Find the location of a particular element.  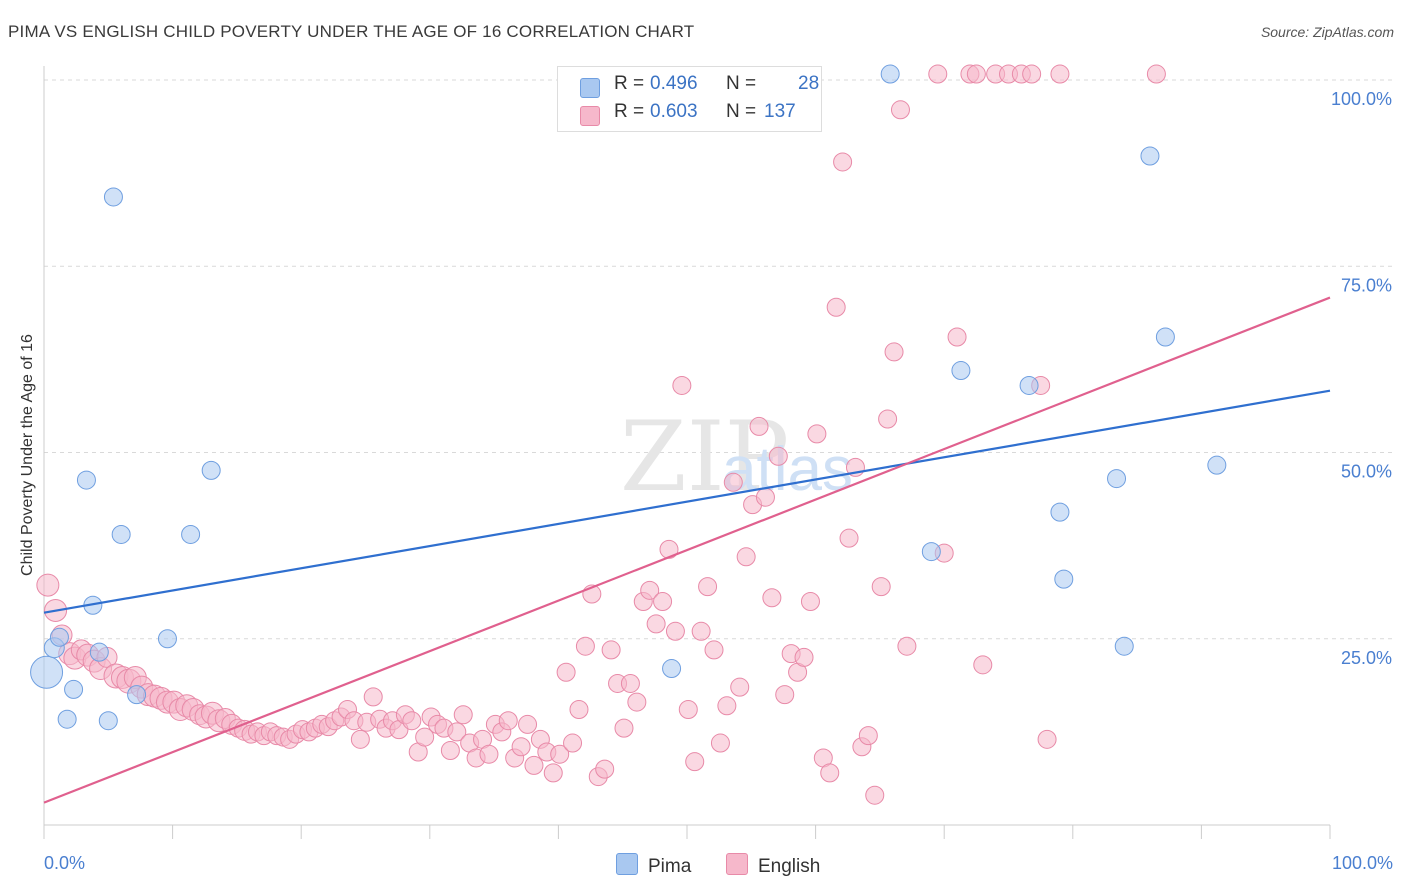

pima-r-value: 0.496 is located at coordinates (674, 83).